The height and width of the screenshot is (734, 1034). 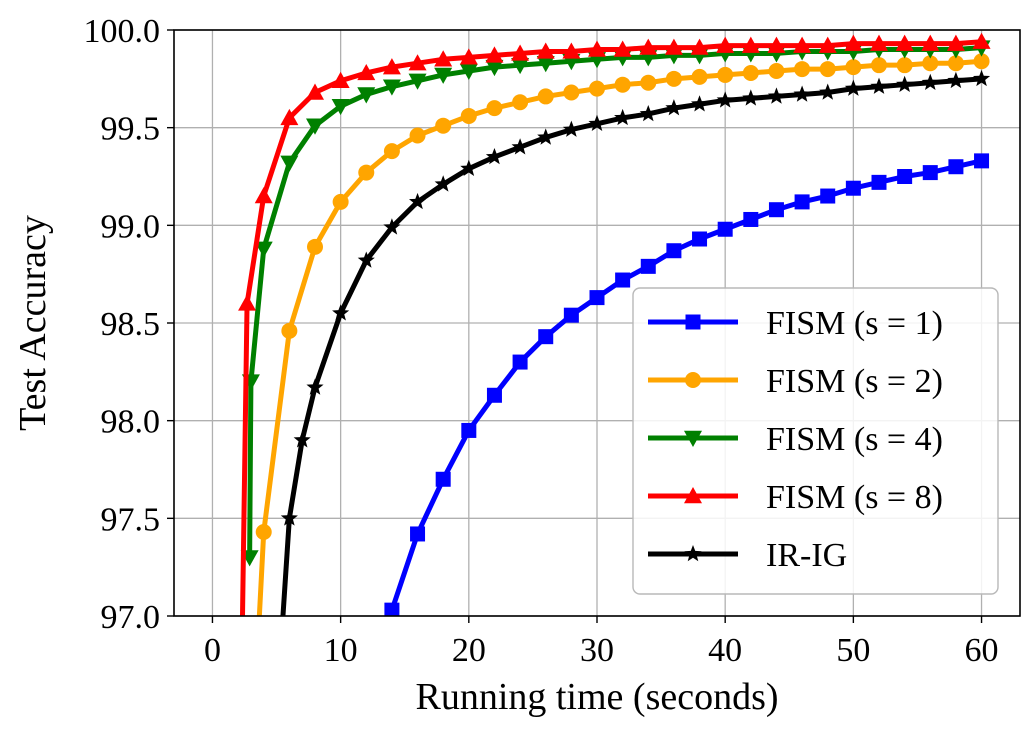 What do you see at coordinates (854, 323) in the screenshot?
I see `legend-label: FISM (s = 1)` at bounding box center [854, 323].